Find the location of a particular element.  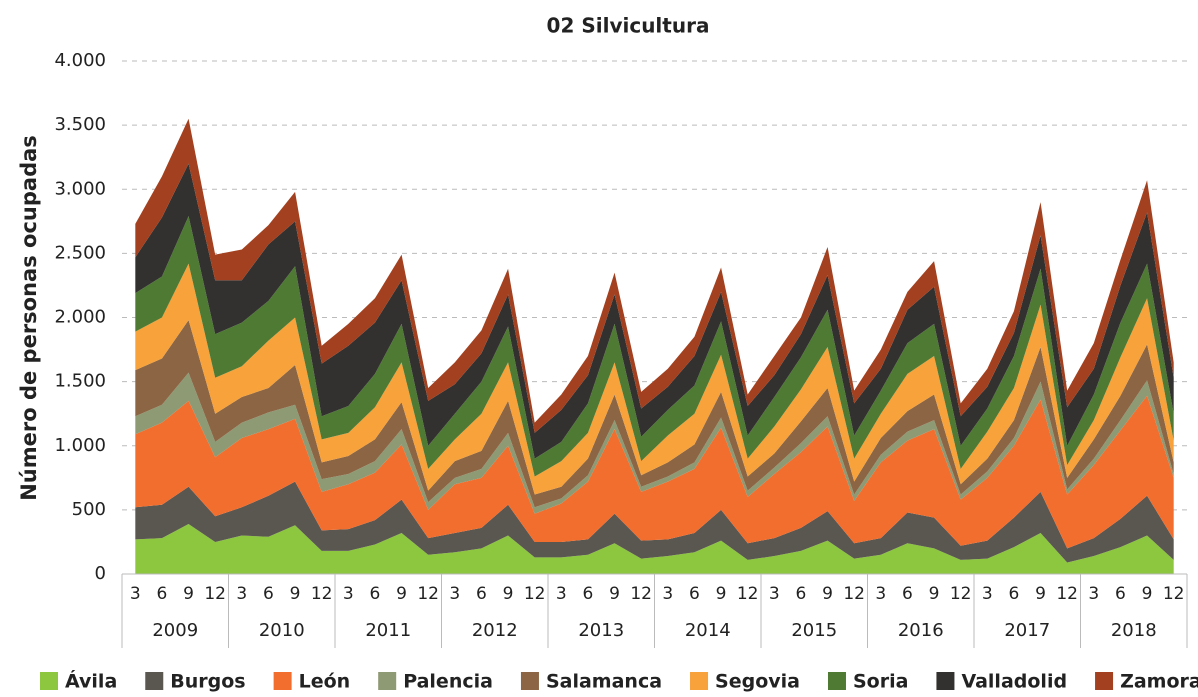

chart-title: 02 Silvicultura is located at coordinates (628, 26).